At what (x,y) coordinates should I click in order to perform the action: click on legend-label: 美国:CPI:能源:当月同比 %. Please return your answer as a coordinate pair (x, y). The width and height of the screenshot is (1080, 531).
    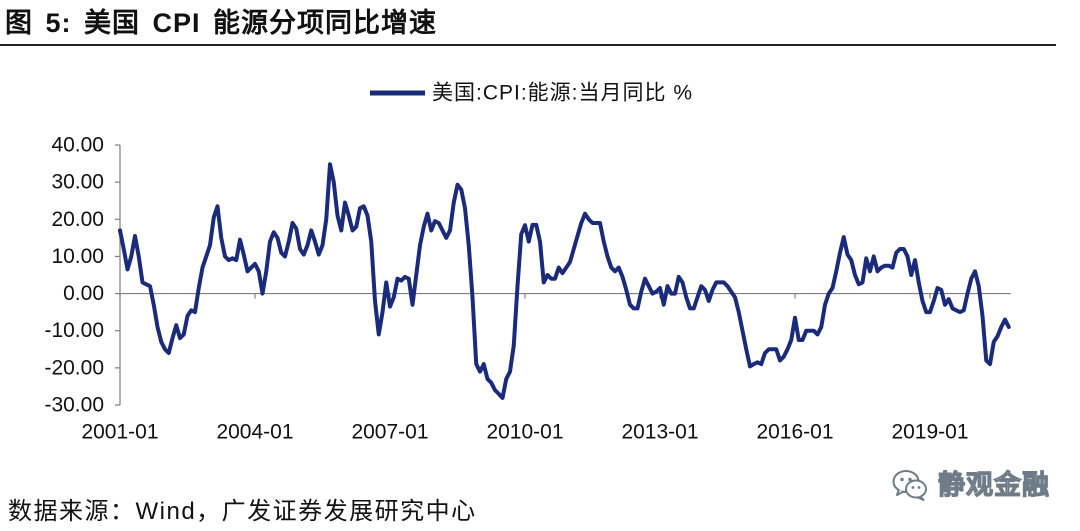
    Looking at the image, I should click on (562, 93).